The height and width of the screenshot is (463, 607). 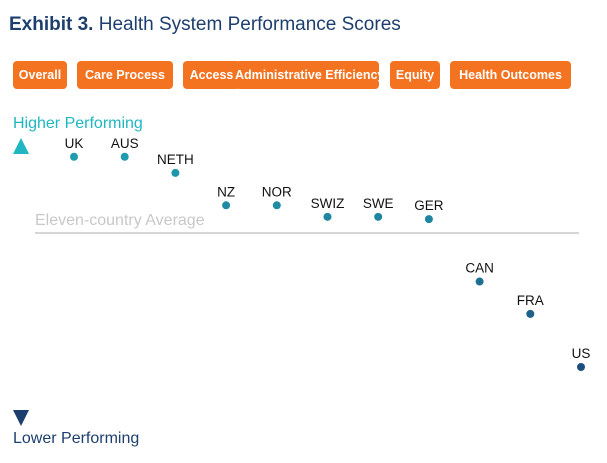 I want to click on tab-access: Access, so click(x=211, y=75).